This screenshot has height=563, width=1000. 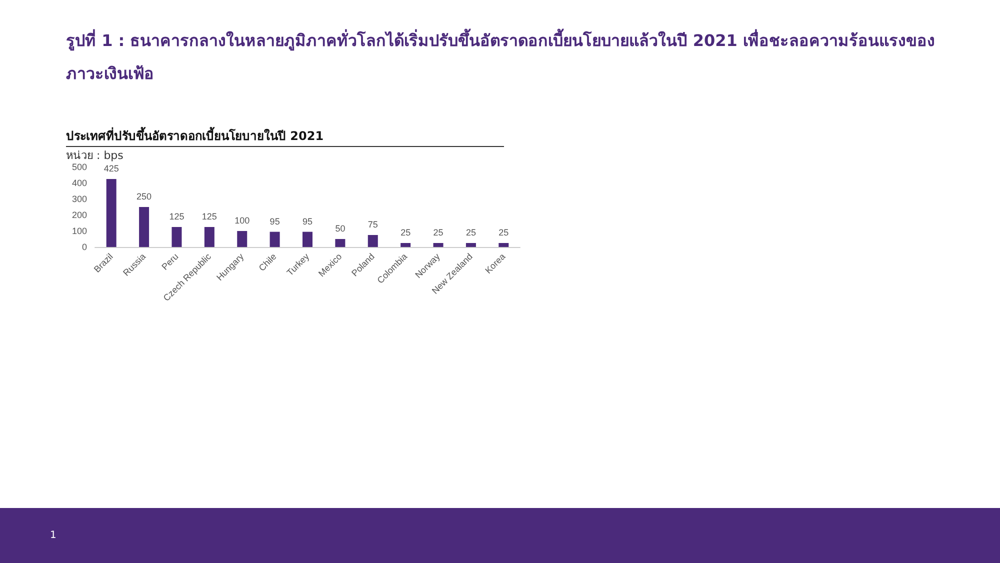 What do you see at coordinates (111, 169) in the screenshot?
I see `data-label: 425` at bounding box center [111, 169].